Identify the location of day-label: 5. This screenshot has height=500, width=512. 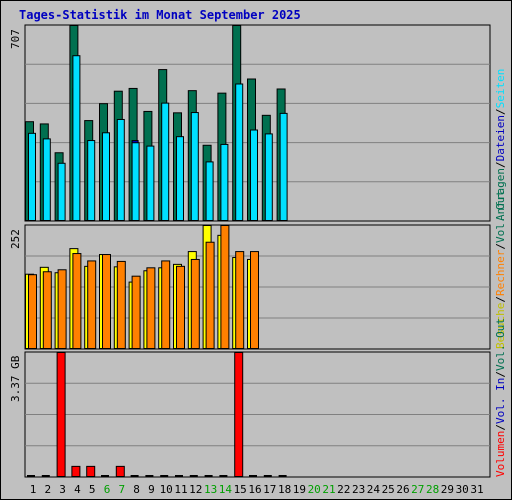
(92, 489).